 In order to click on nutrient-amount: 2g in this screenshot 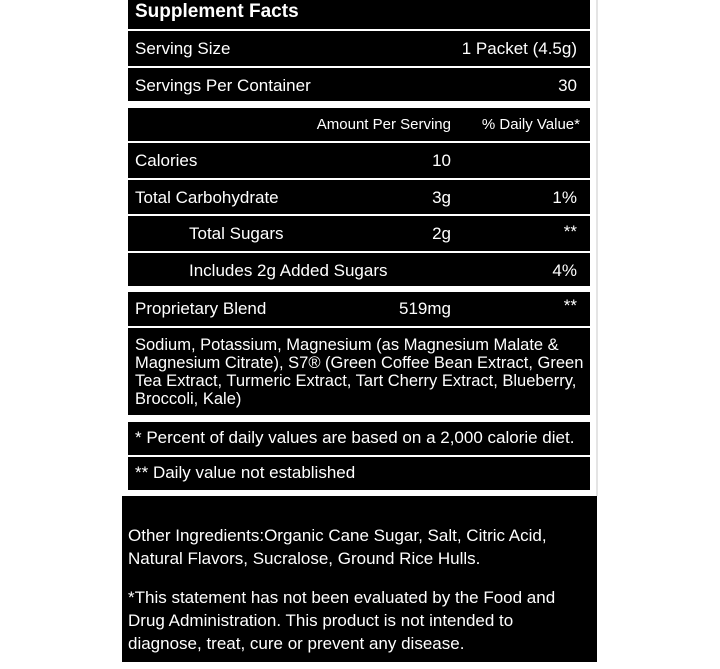, I will do `click(441, 233)`.